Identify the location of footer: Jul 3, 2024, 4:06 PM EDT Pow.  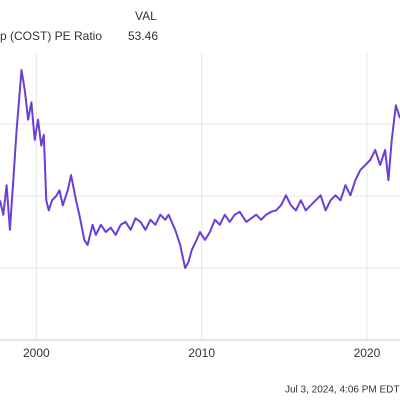
(342, 390).